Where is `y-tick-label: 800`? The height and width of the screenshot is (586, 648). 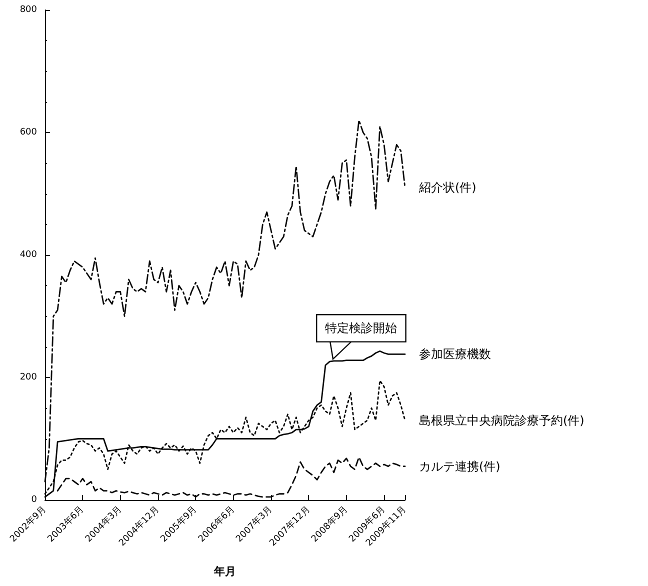
y-tick-label: 800 is located at coordinates (29, 10).